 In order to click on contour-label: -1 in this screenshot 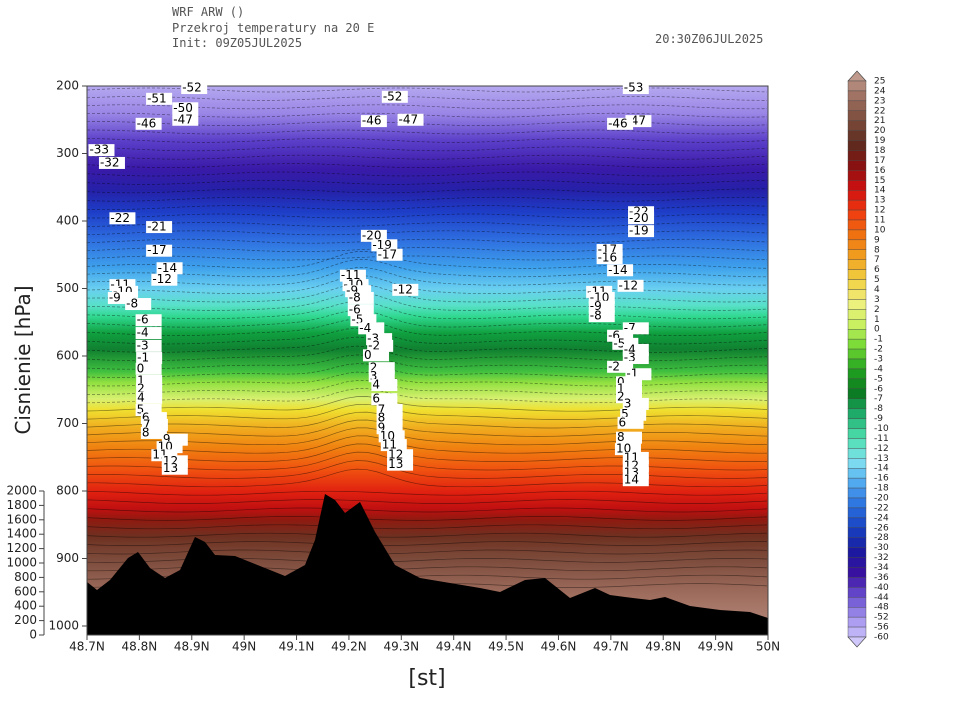, I will do `click(149, 358)`.